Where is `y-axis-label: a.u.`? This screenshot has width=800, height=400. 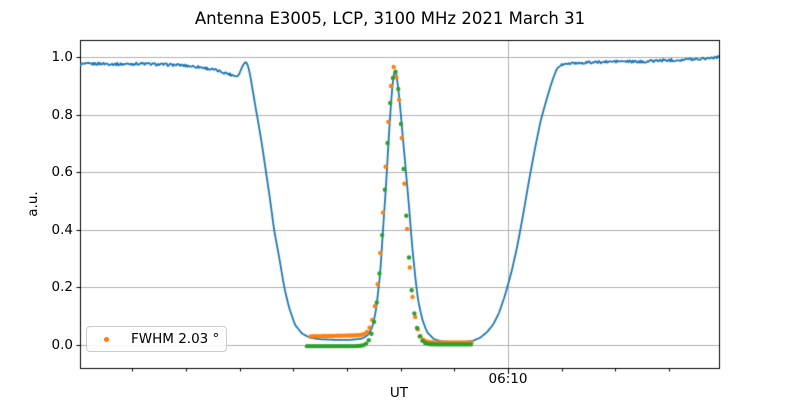
y-axis-label: a.u. is located at coordinates (33, 204).